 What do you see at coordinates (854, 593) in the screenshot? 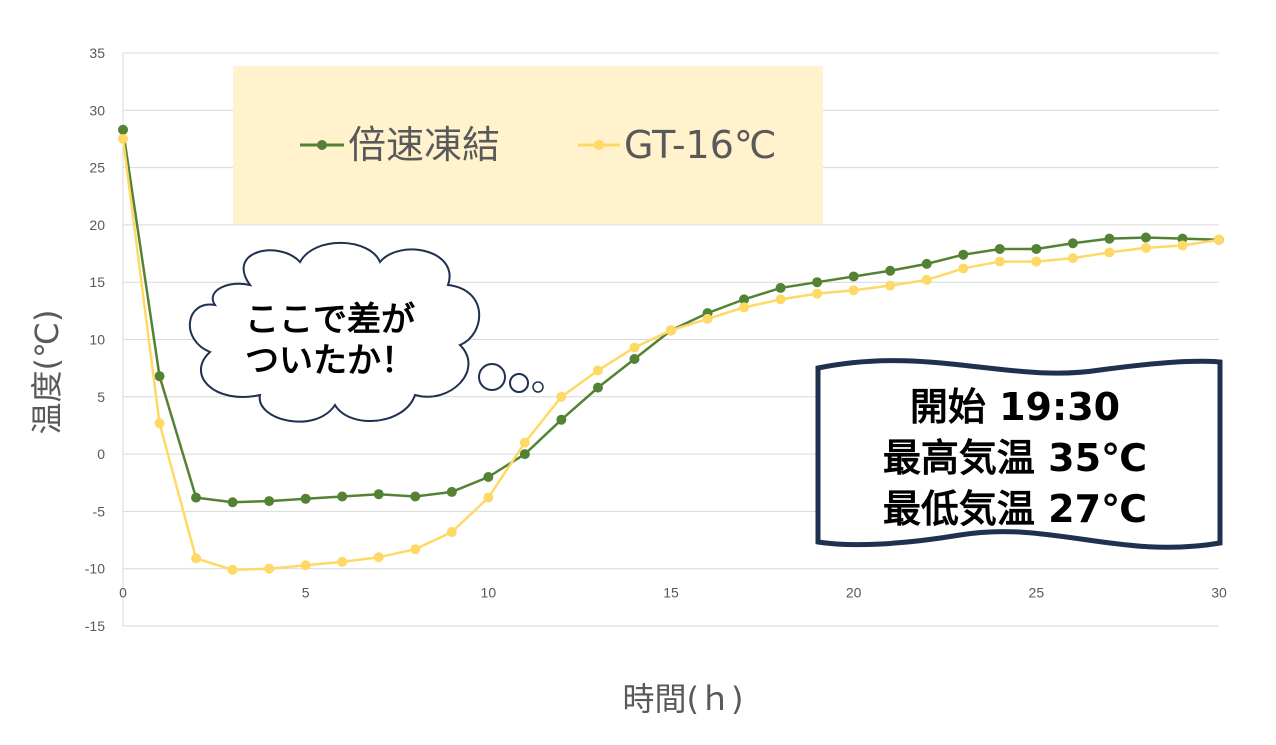
I see `x-tick-label: 20` at bounding box center [854, 593].